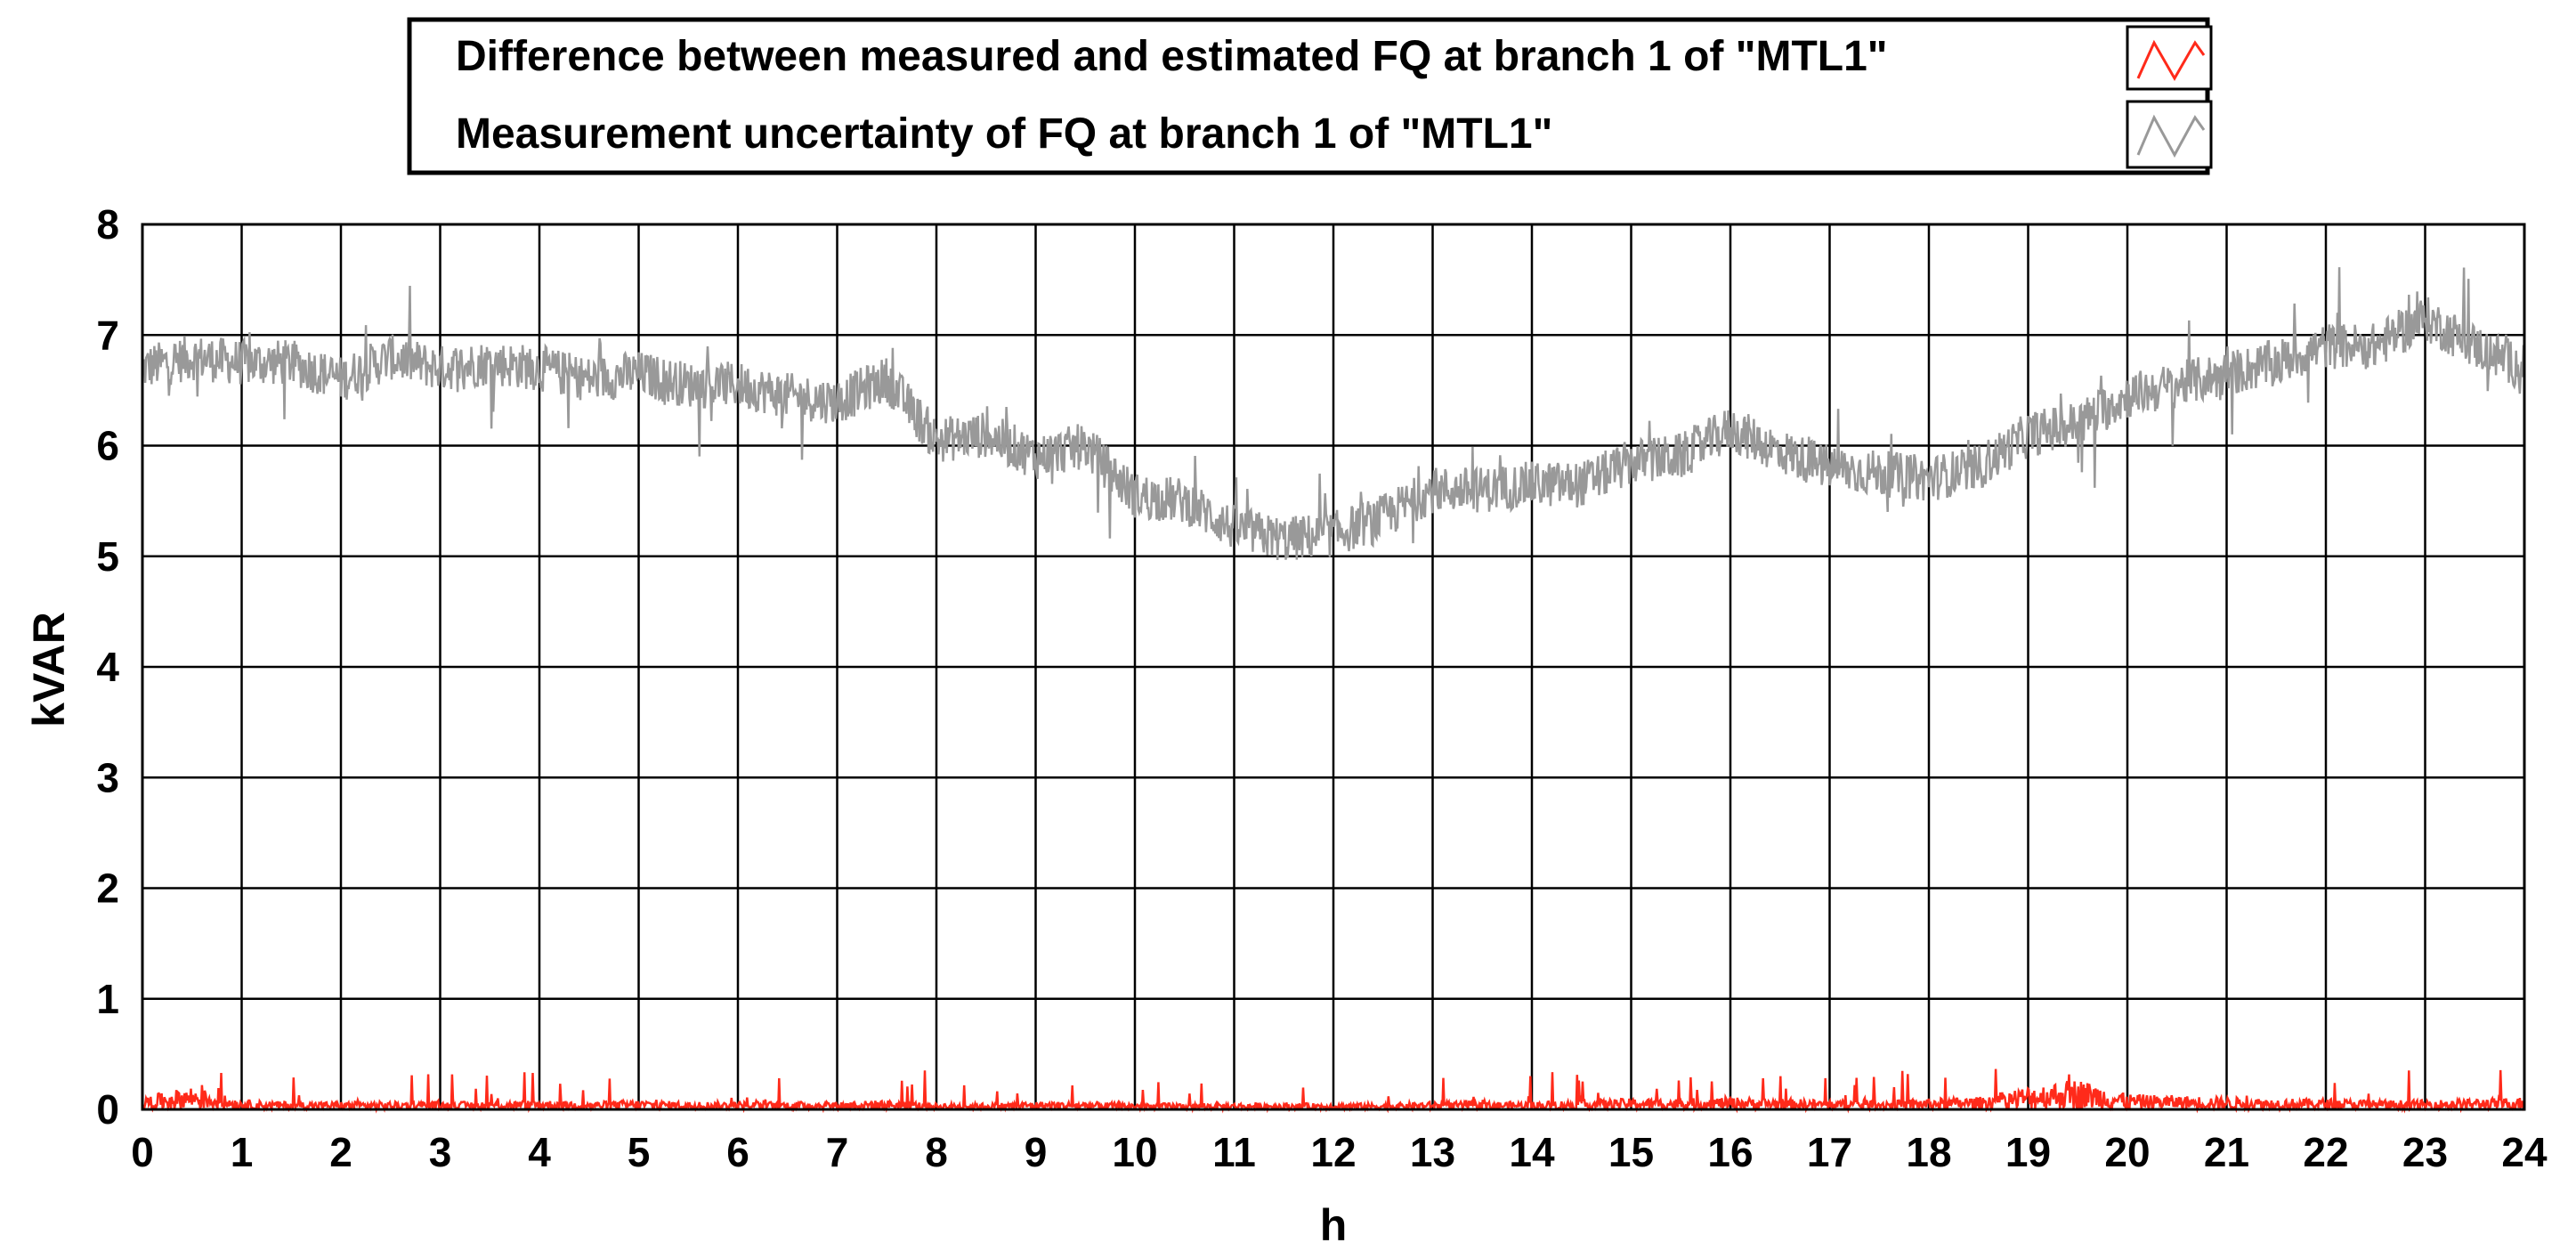 The image size is (2576, 1259). What do you see at coordinates (340, 1152) in the screenshot?
I see `x-tick-label: 2` at bounding box center [340, 1152].